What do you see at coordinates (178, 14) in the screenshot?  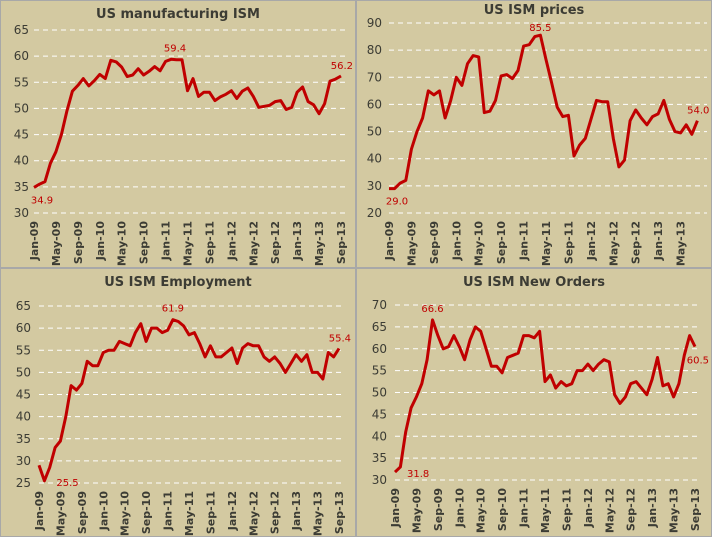 I see `chart-title: US manufacturing ISM` at bounding box center [178, 14].